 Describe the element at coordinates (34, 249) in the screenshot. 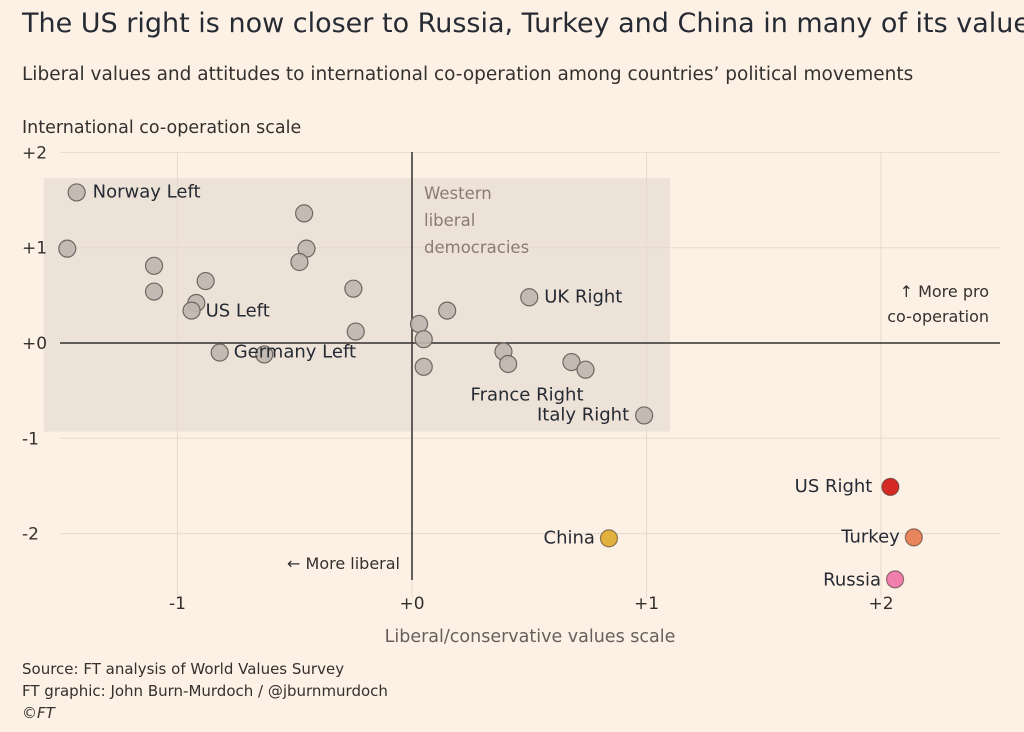

I see `y-tick-label: +1` at that location.